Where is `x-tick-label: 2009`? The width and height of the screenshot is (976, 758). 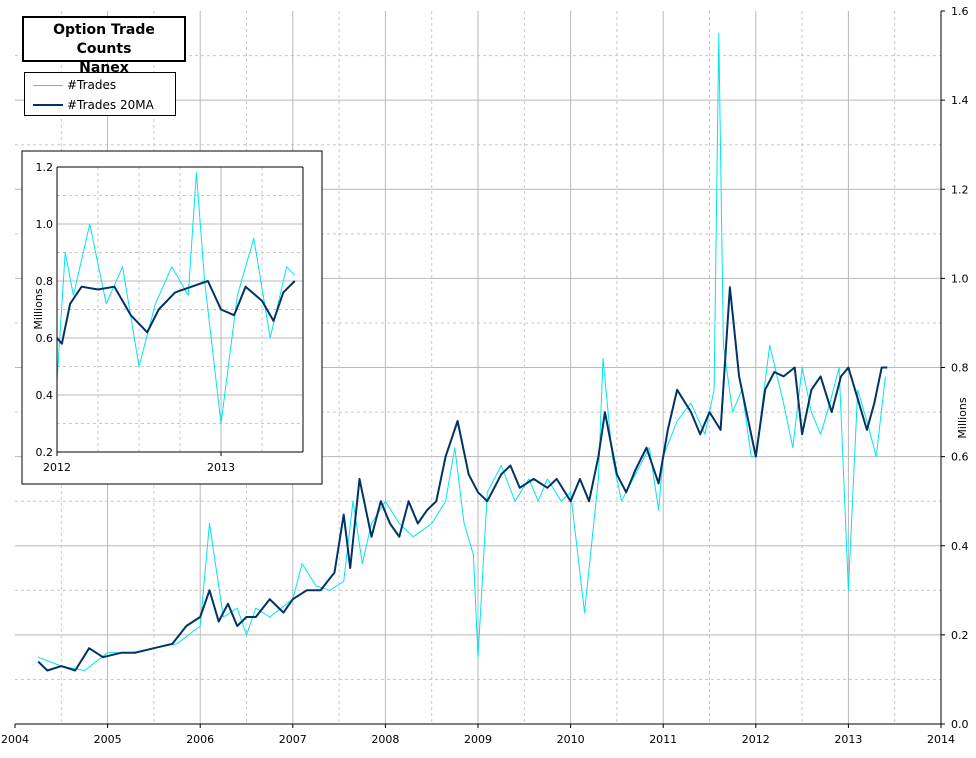 x-tick-label: 2009 is located at coordinates (478, 739).